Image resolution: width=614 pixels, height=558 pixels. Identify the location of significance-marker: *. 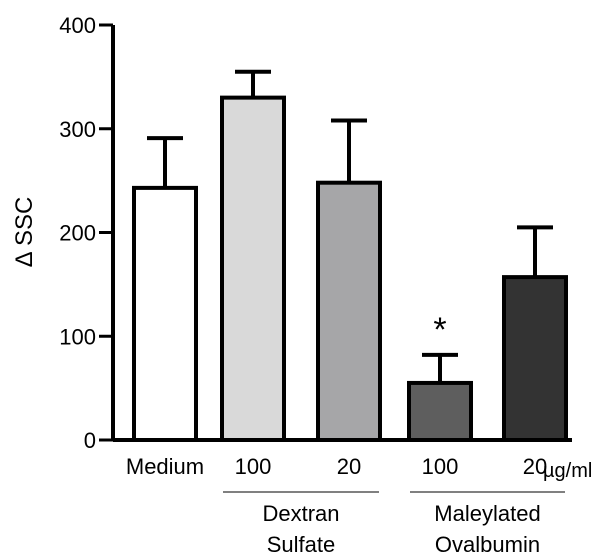
(439, 330).